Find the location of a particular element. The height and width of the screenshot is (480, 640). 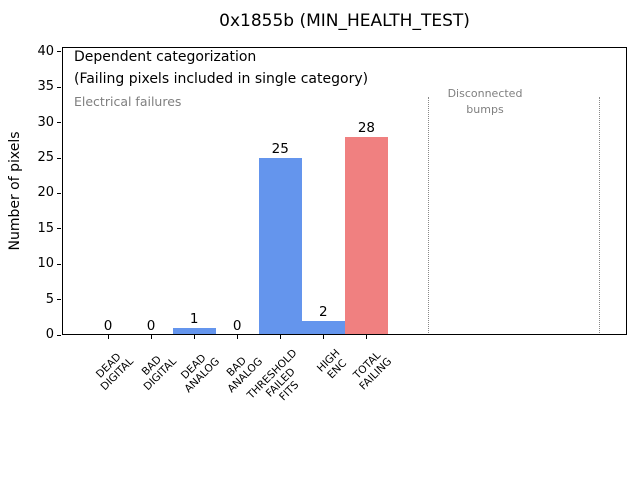

y-tick-label: 0 is located at coordinates (49, 334).